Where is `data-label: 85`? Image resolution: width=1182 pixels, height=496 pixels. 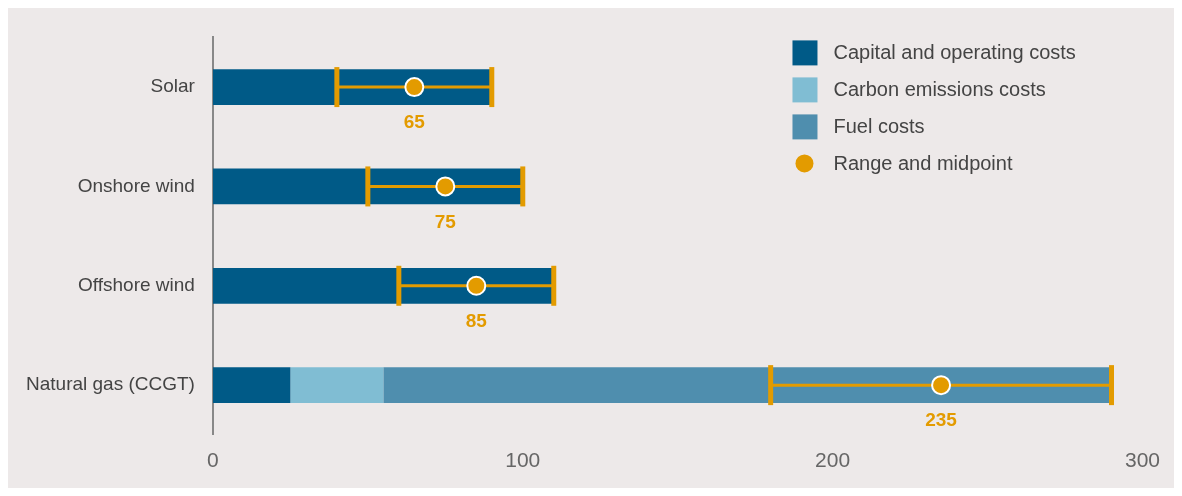
data-label: 85 is located at coordinates (476, 321).